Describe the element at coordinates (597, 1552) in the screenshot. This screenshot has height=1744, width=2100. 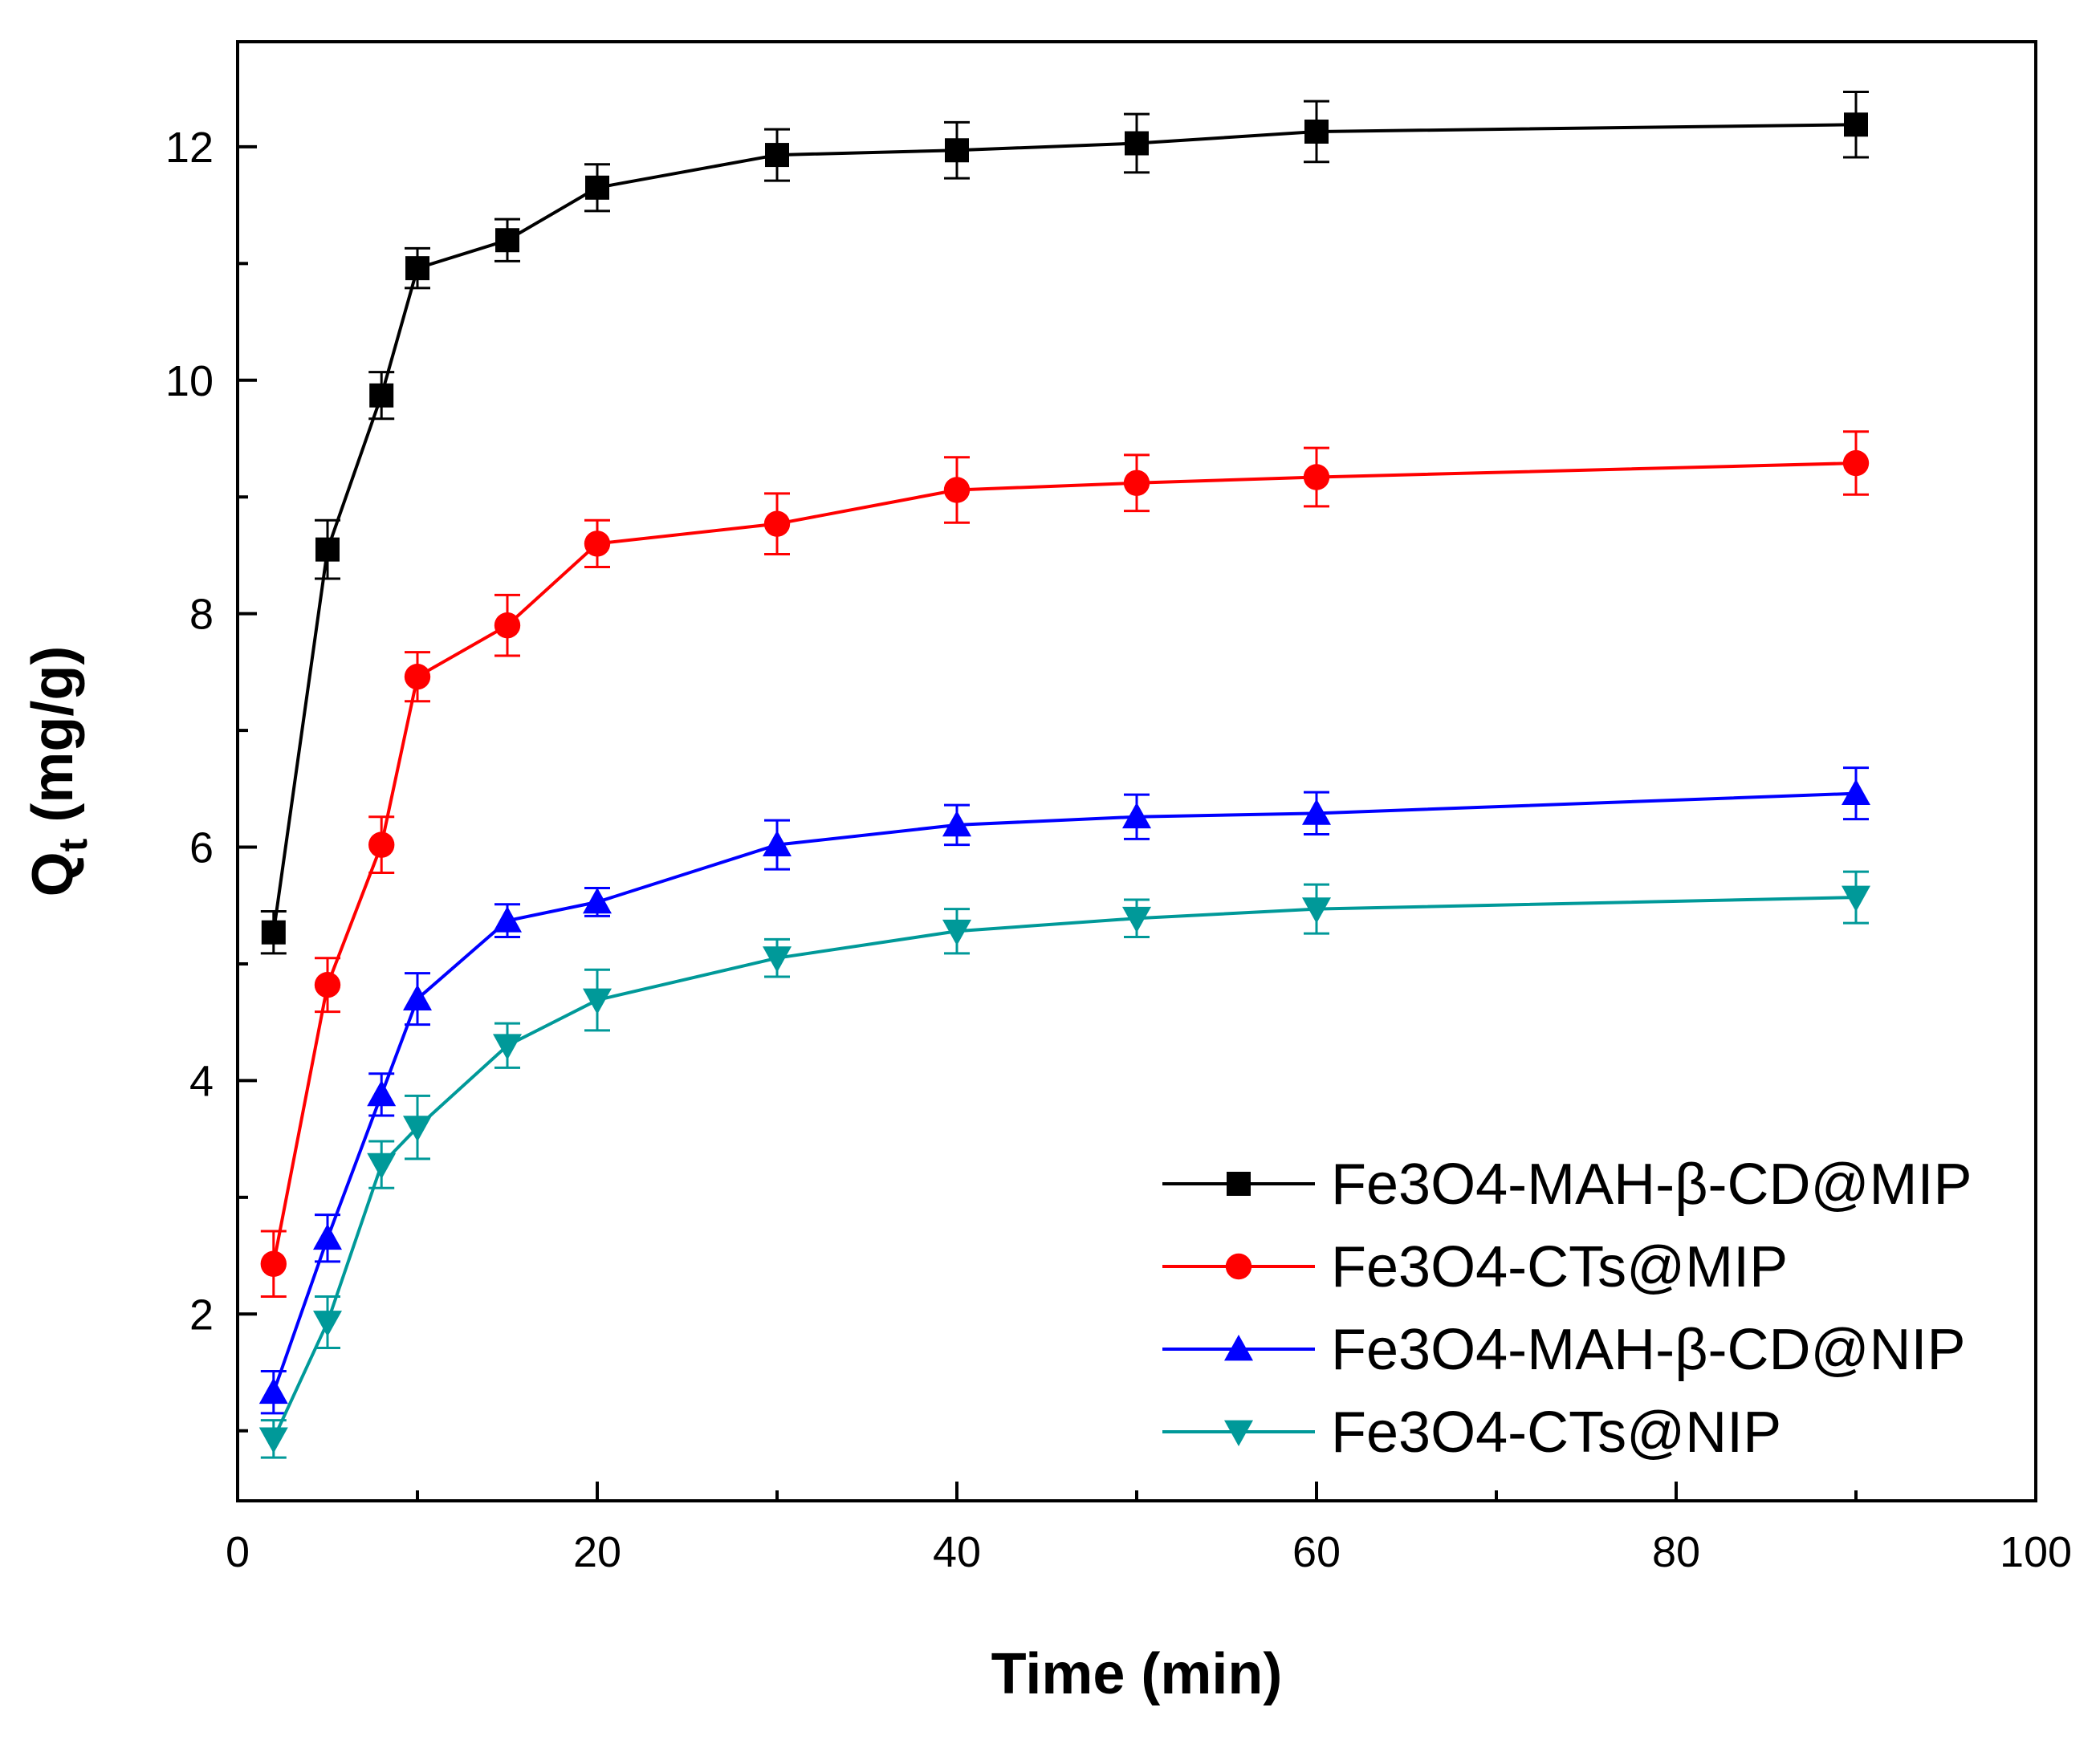
I see `x-tick-label: 20` at that location.